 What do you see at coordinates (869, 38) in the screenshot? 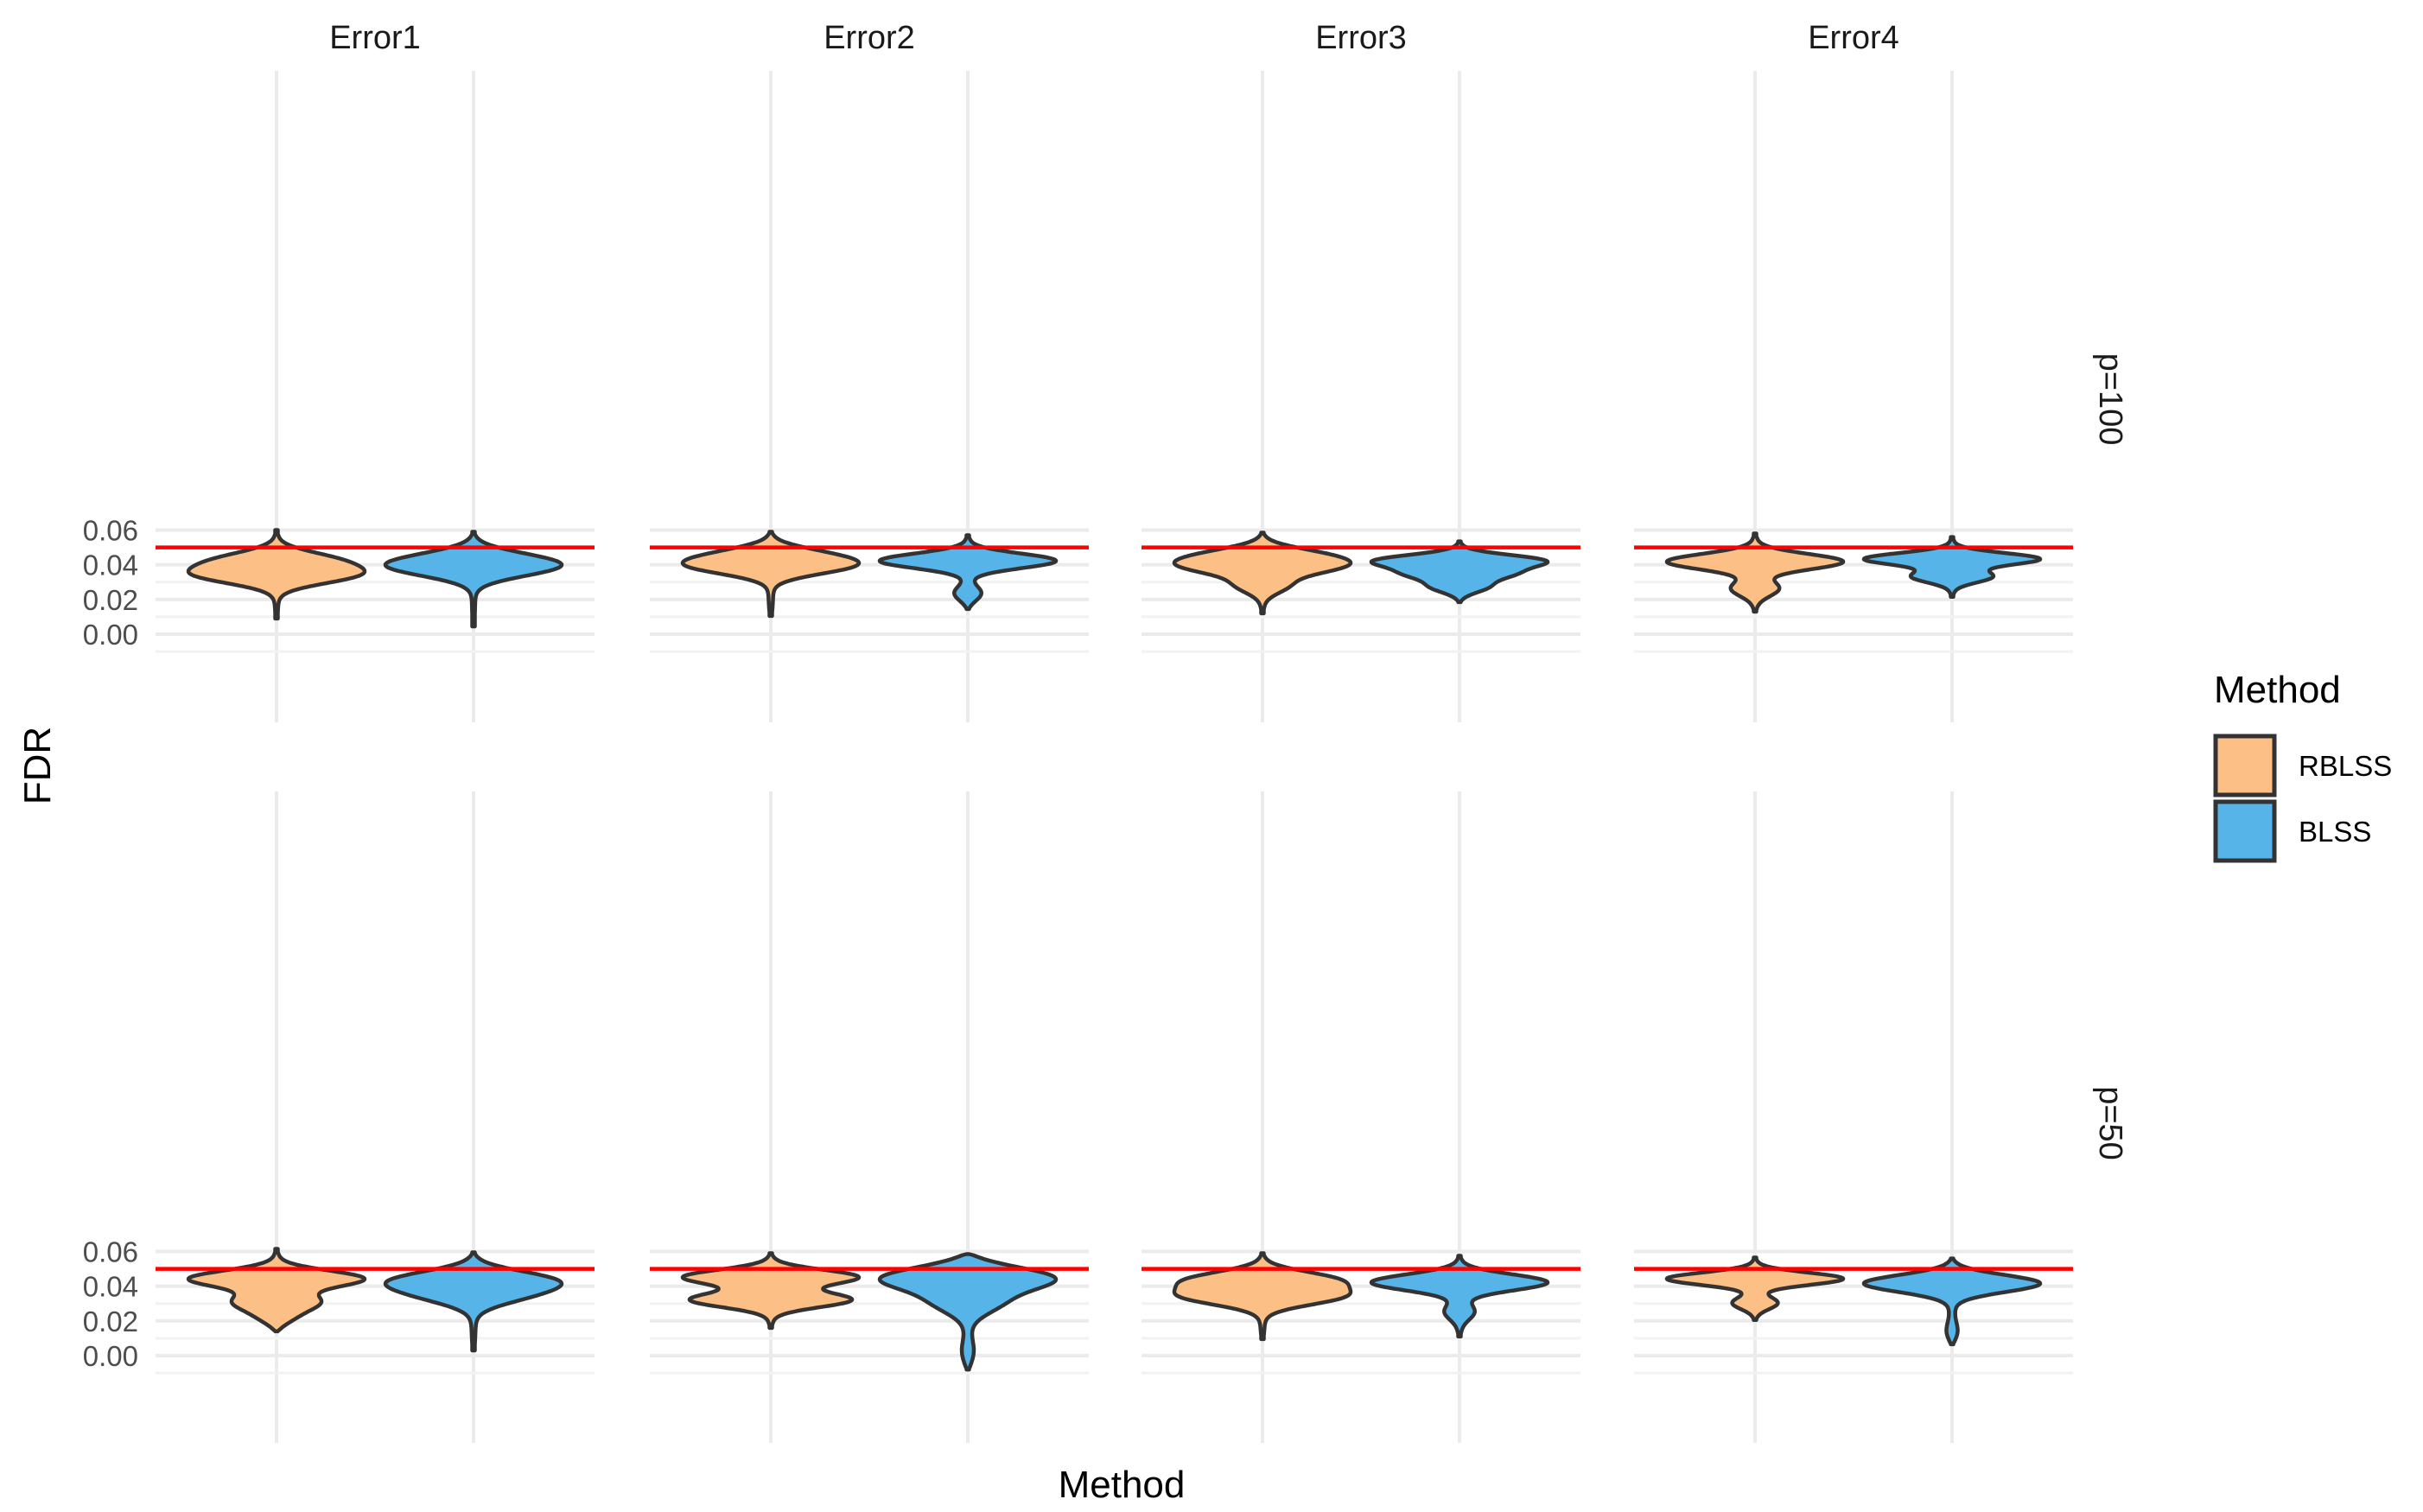
I see `facet-label-error2: Error2` at bounding box center [869, 38].